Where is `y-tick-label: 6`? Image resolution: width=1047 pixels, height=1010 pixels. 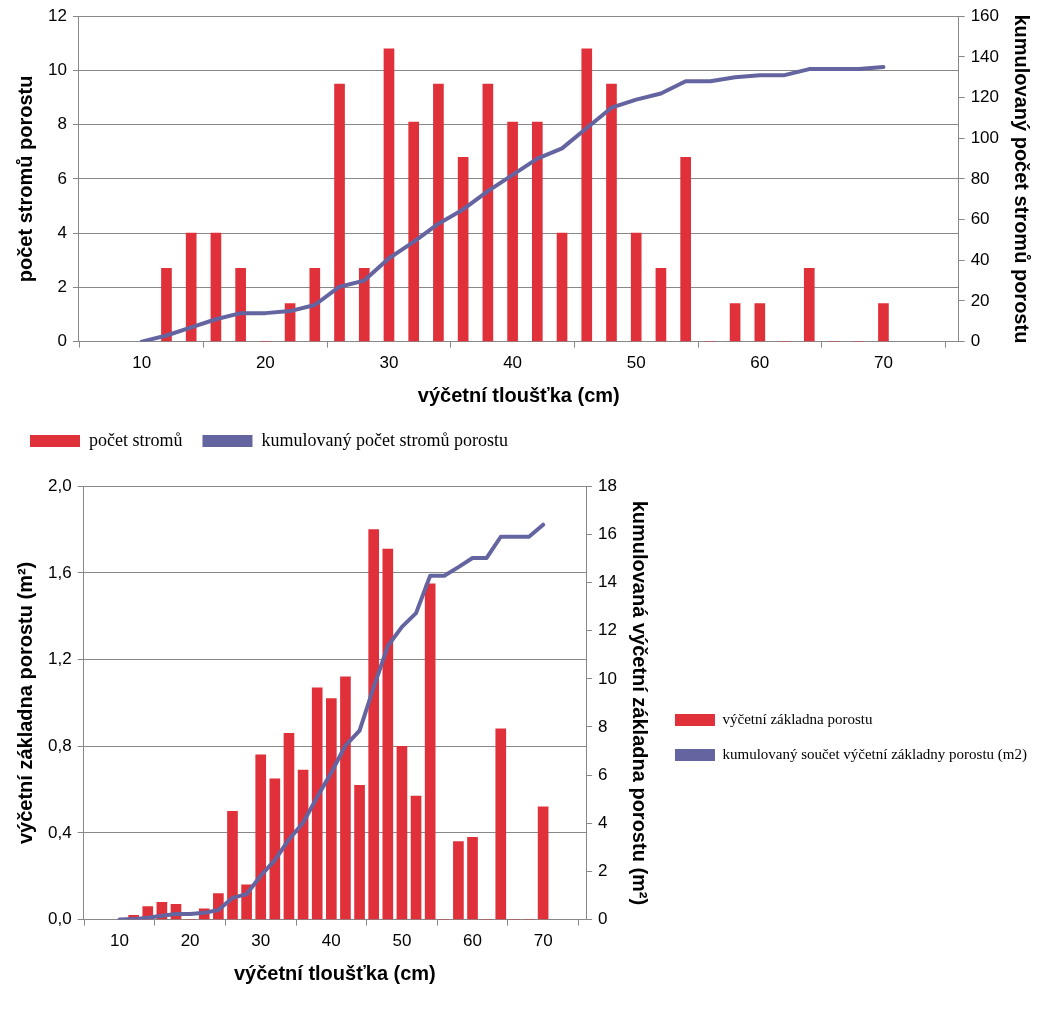
y-tick-label: 6 is located at coordinates (62, 178).